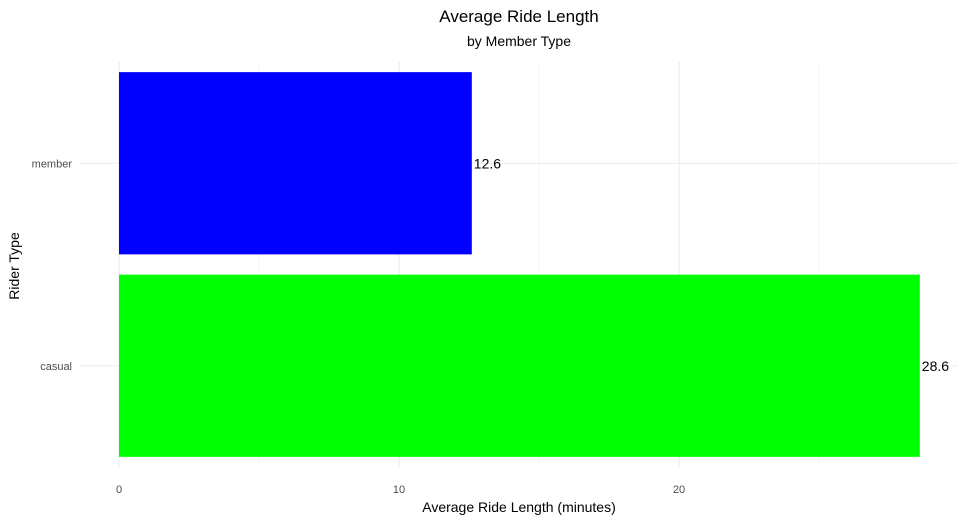 This screenshot has width=967, height=521. Describe the element at coordinates (119, 490) in the screenshot. I see `x-tick-label: 0` at that location.